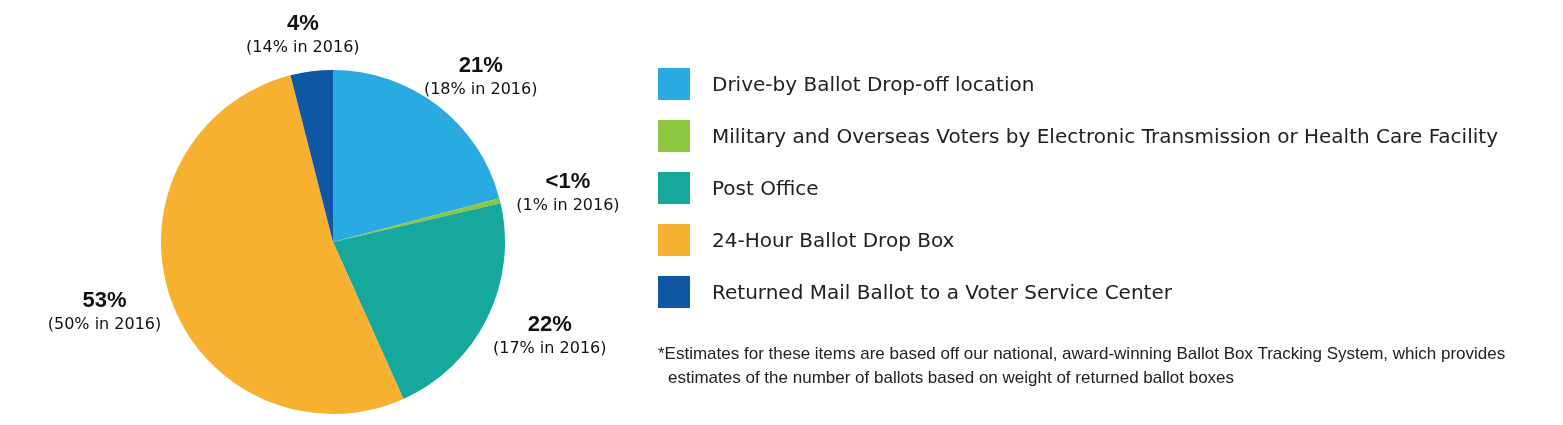 The width and height of the screenshot is (1563, 425). Describe the element at coordinates (104, 324) in the screenshot. I see `text: (50% in 2016)` at that location.